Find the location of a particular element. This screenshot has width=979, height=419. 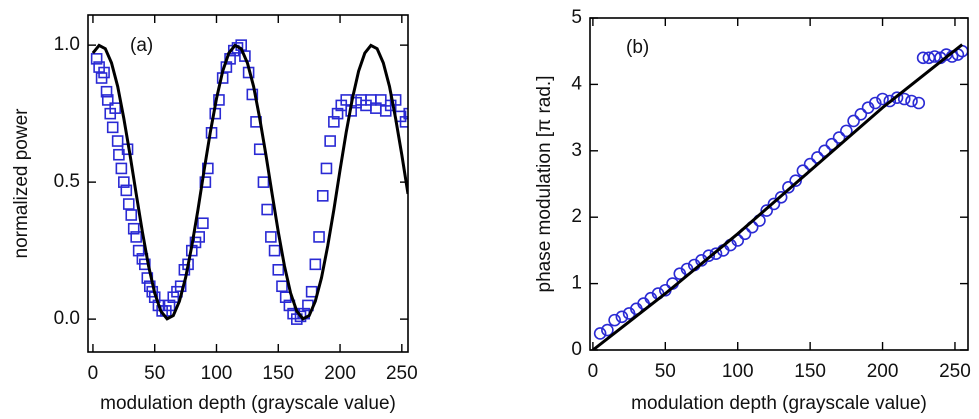

y-tick-label: 0.5 is located at coordinates (67, 181).